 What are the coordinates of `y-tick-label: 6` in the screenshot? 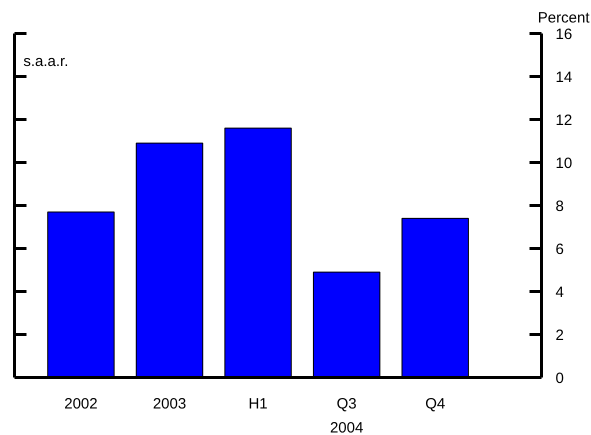 It's located at (560, 249).